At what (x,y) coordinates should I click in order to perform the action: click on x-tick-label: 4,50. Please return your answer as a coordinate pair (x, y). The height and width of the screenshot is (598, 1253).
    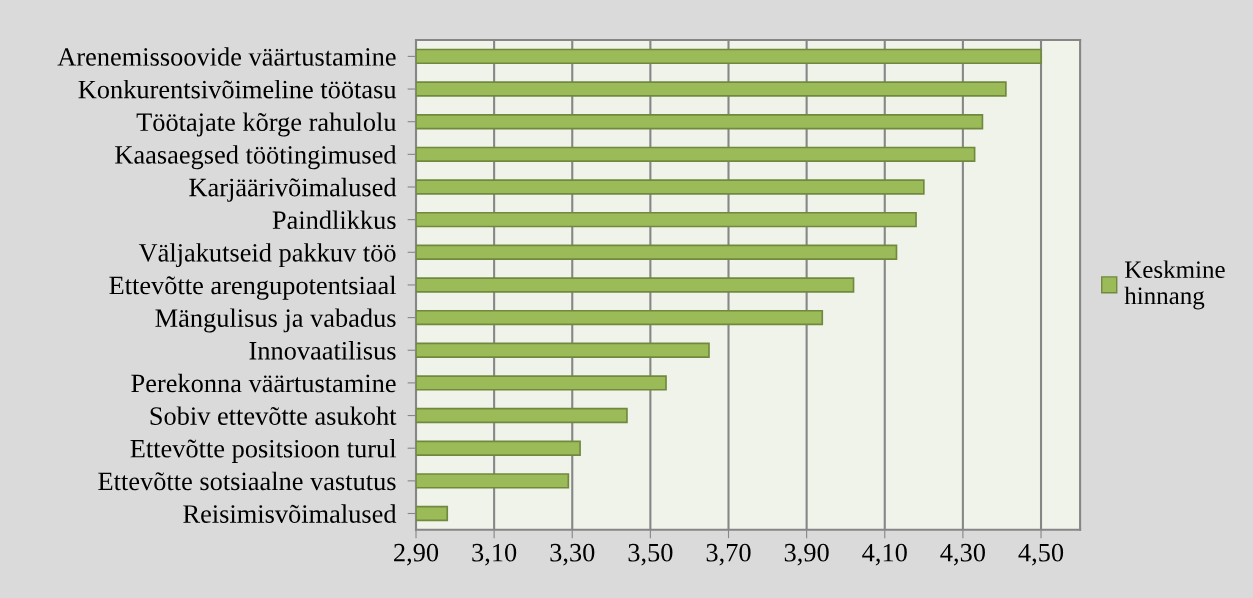
    Looking at the image, I should click on (1041, 554).